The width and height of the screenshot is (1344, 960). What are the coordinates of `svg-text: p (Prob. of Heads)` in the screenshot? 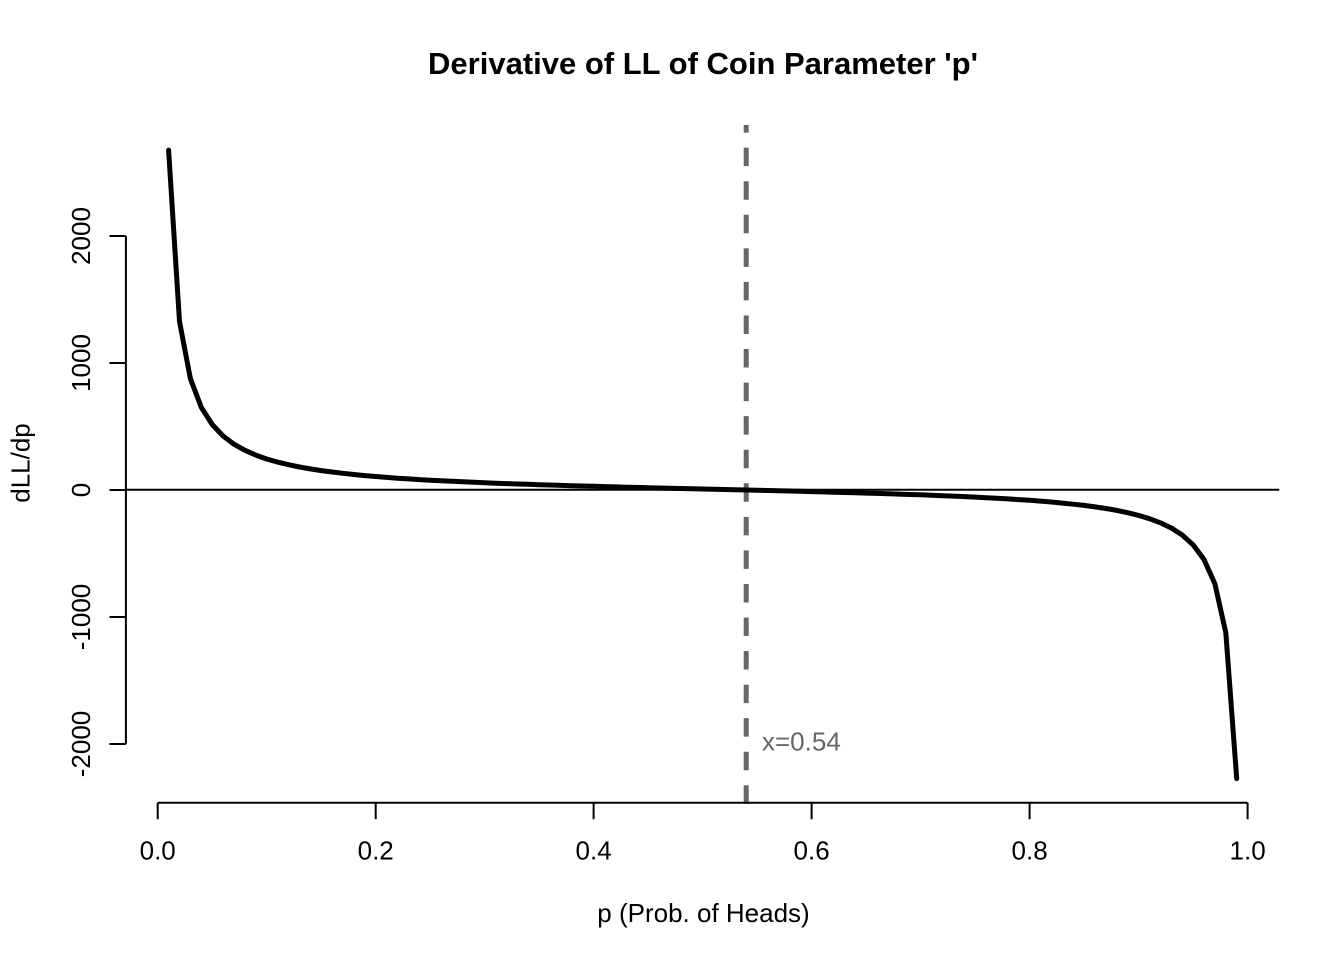 It's located at (703, 913).